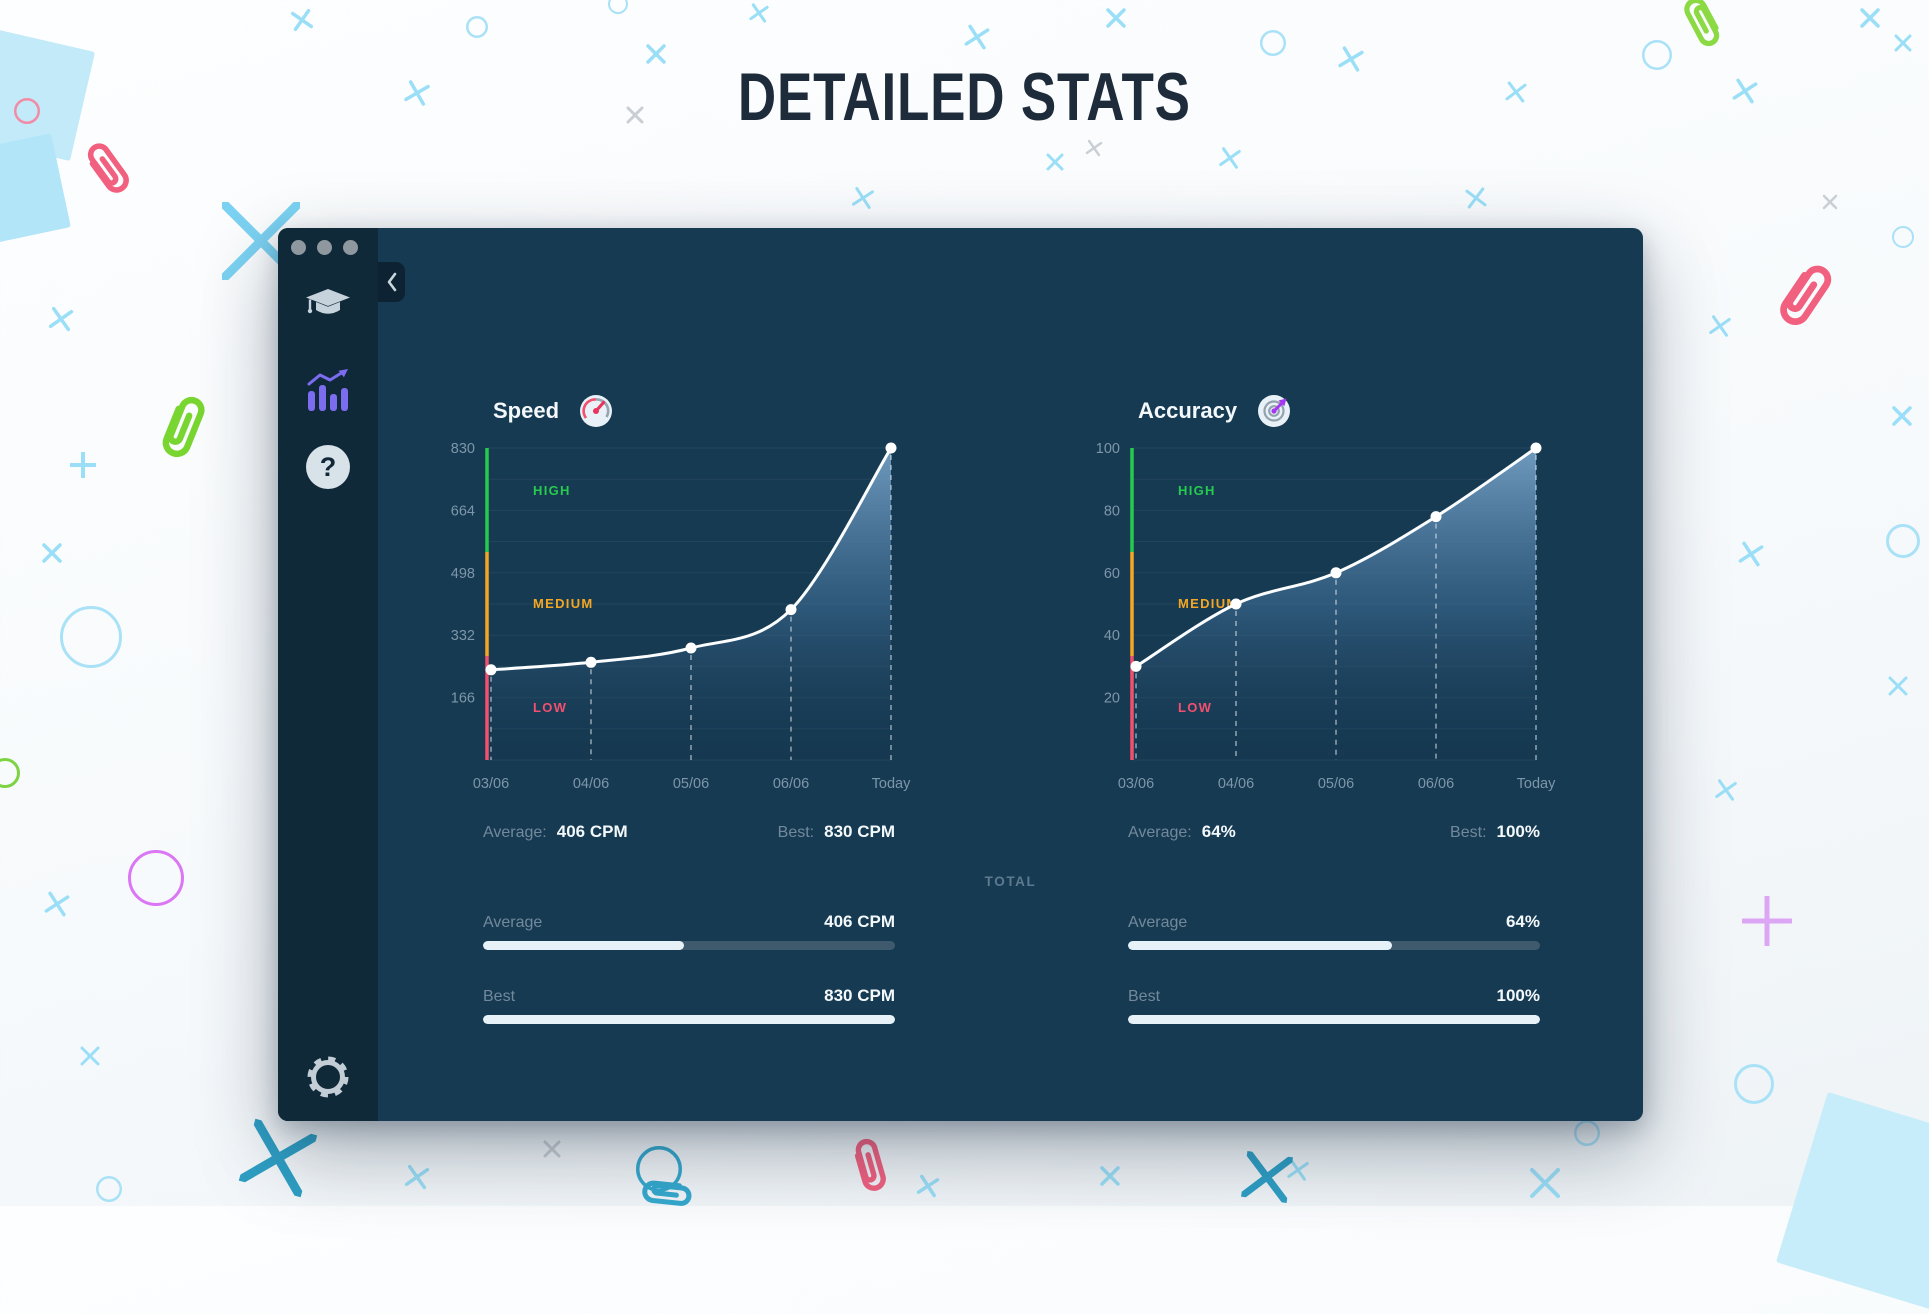  What do you see at coordinates (1334, 832) in the screenshot?
I see `accuracy-summary: Average: 64% Best: 100%` at bounding box center [1334, 832].